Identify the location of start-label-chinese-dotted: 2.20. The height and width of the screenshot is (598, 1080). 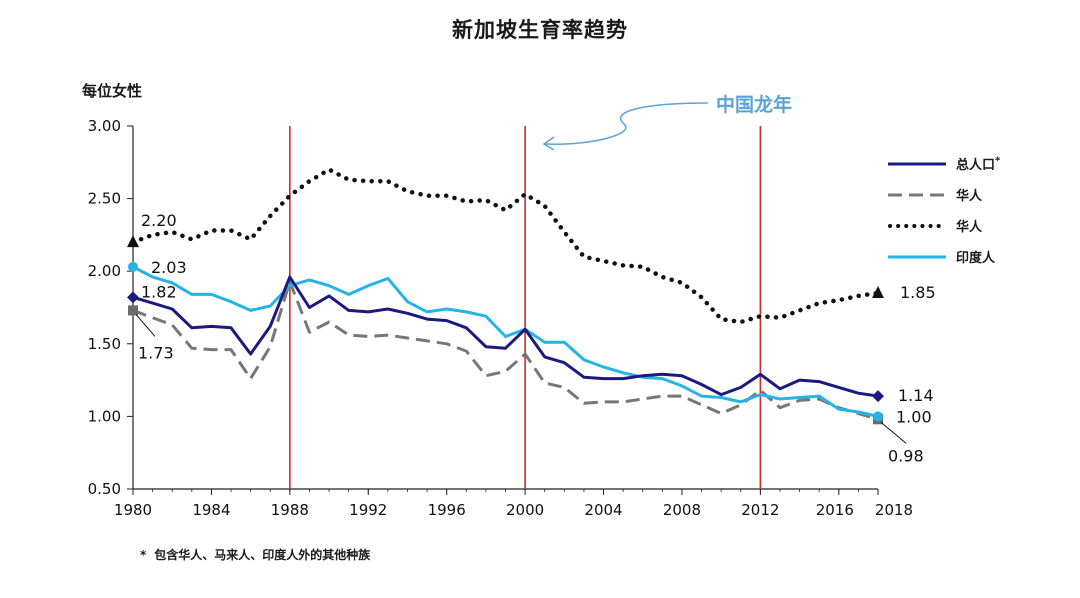
(159, 220).